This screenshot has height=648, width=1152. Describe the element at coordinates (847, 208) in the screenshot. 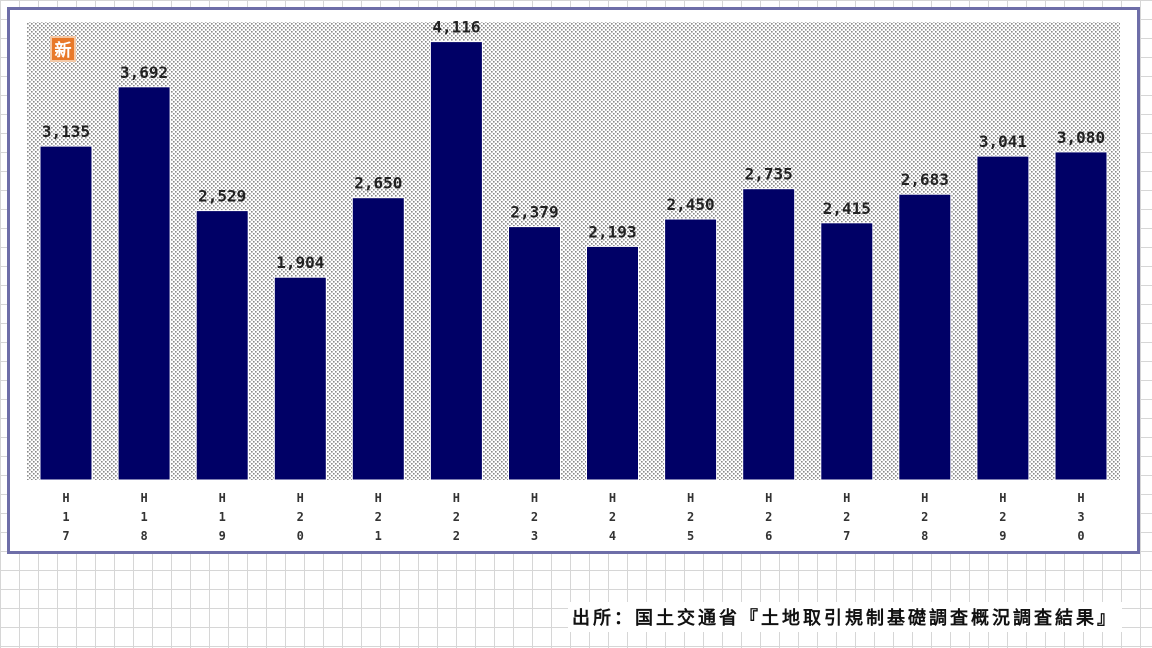

I see `data-label-H27: 2,415` at that location.